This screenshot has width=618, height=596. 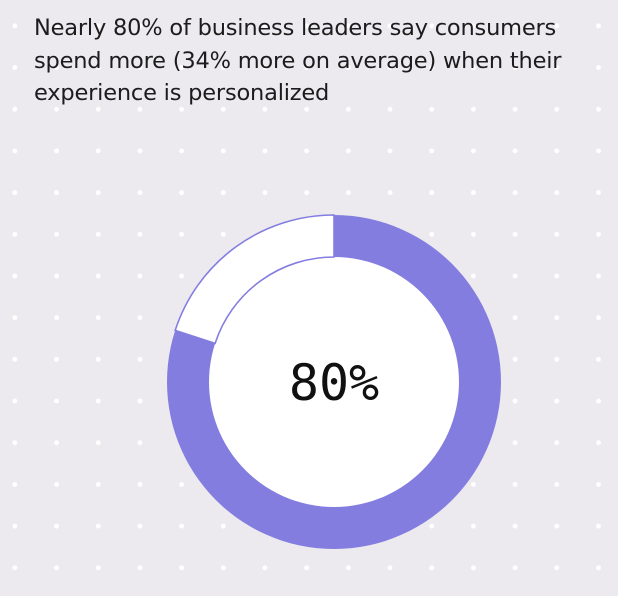 I want to click on center-percentage-label: 80%, so click(x=334, y=383).